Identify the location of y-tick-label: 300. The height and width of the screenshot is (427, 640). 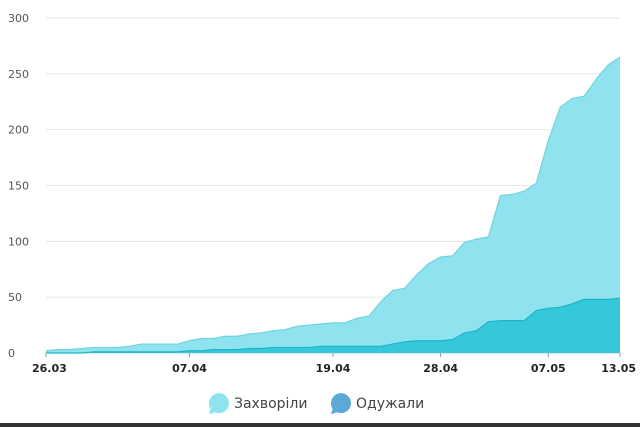
(18, 18).